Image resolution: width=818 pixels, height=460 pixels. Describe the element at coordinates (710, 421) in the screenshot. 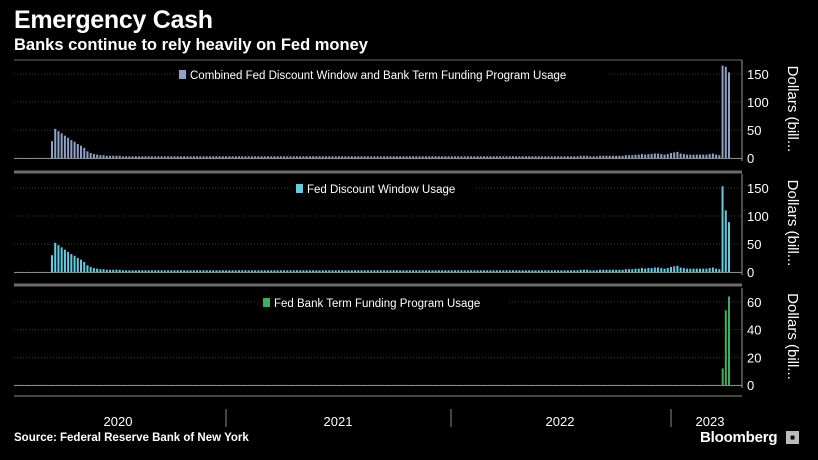

I see `x-tick-label: 2023` at that location.